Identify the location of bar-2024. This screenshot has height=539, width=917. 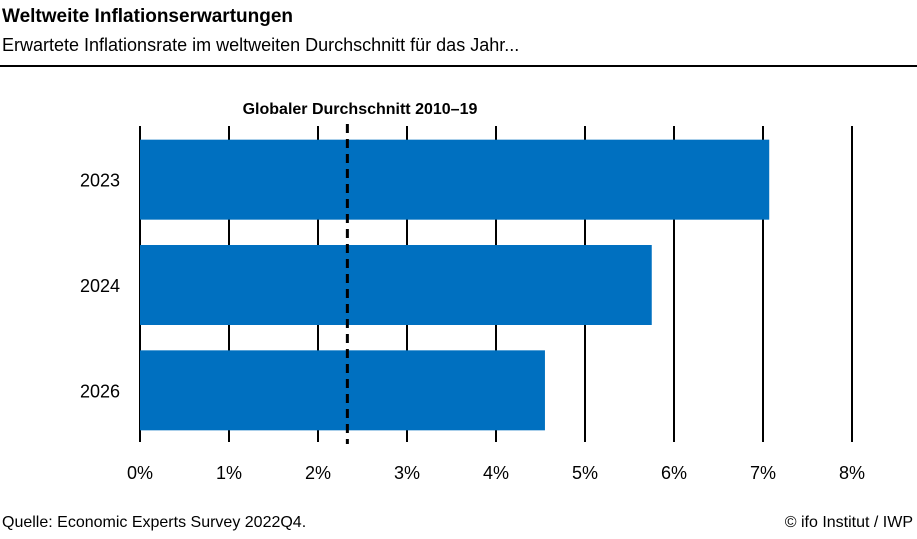
(396, 285).